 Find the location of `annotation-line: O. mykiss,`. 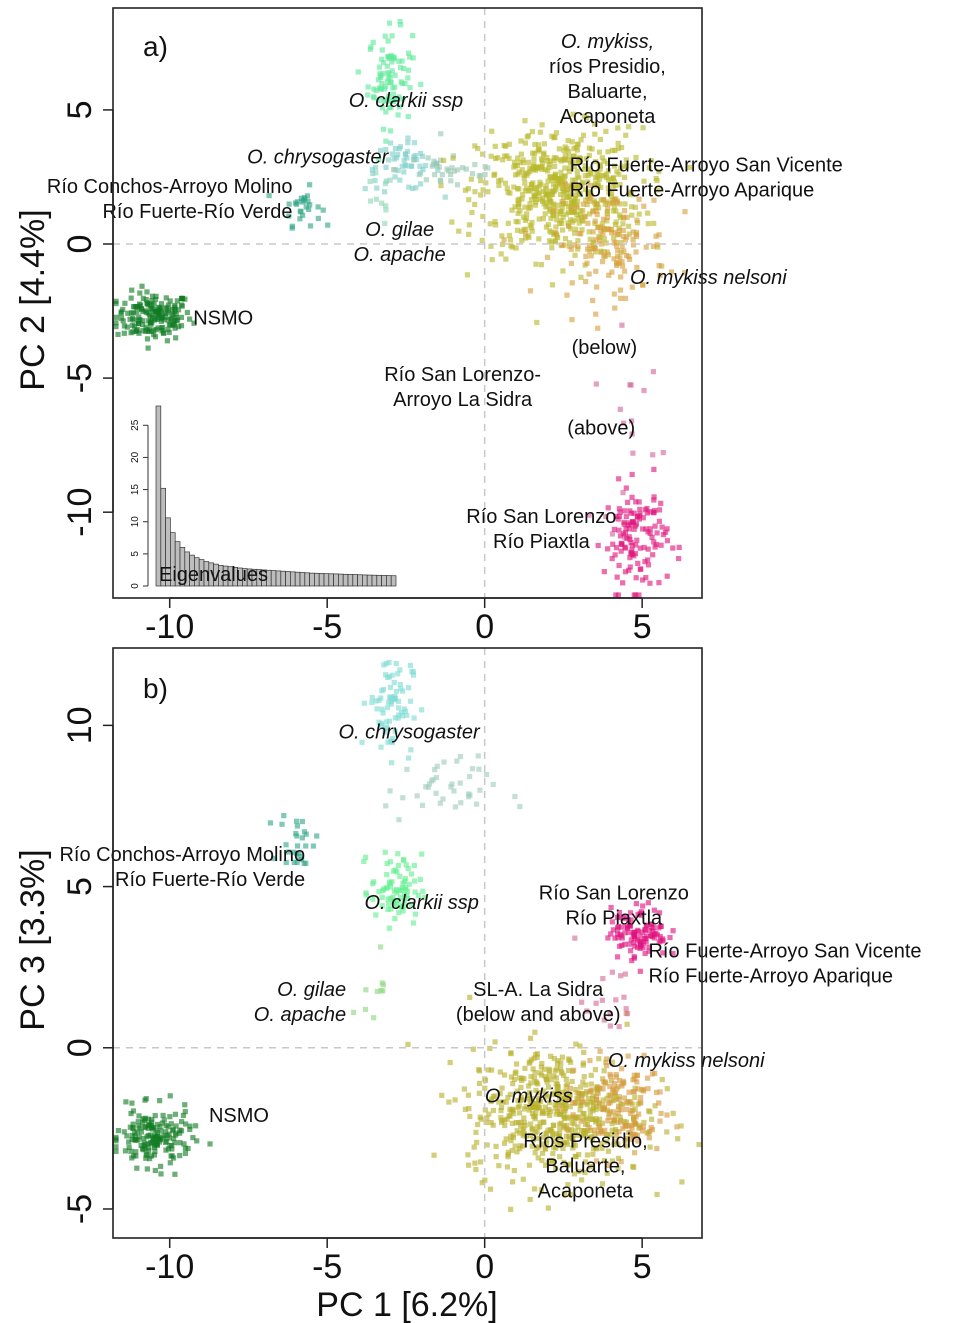

annotation-line: O. mykiss, is located at coordinates (607, 42).